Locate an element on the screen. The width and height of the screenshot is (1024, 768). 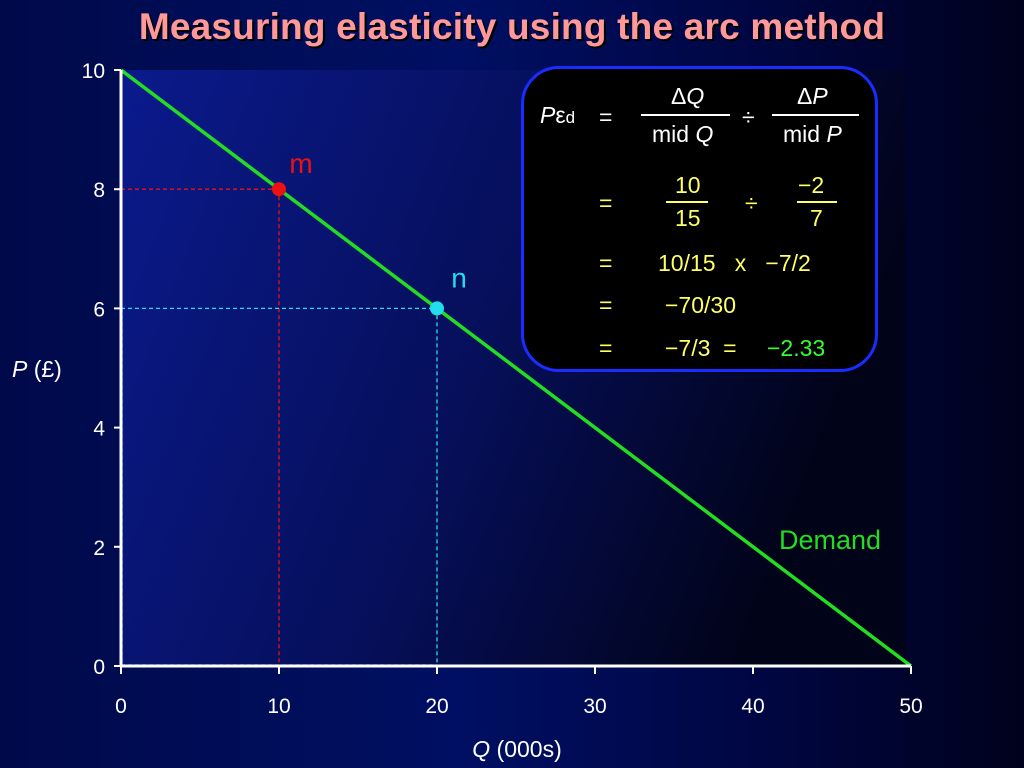
row5-equals: = is located at coordinates (606, 348).